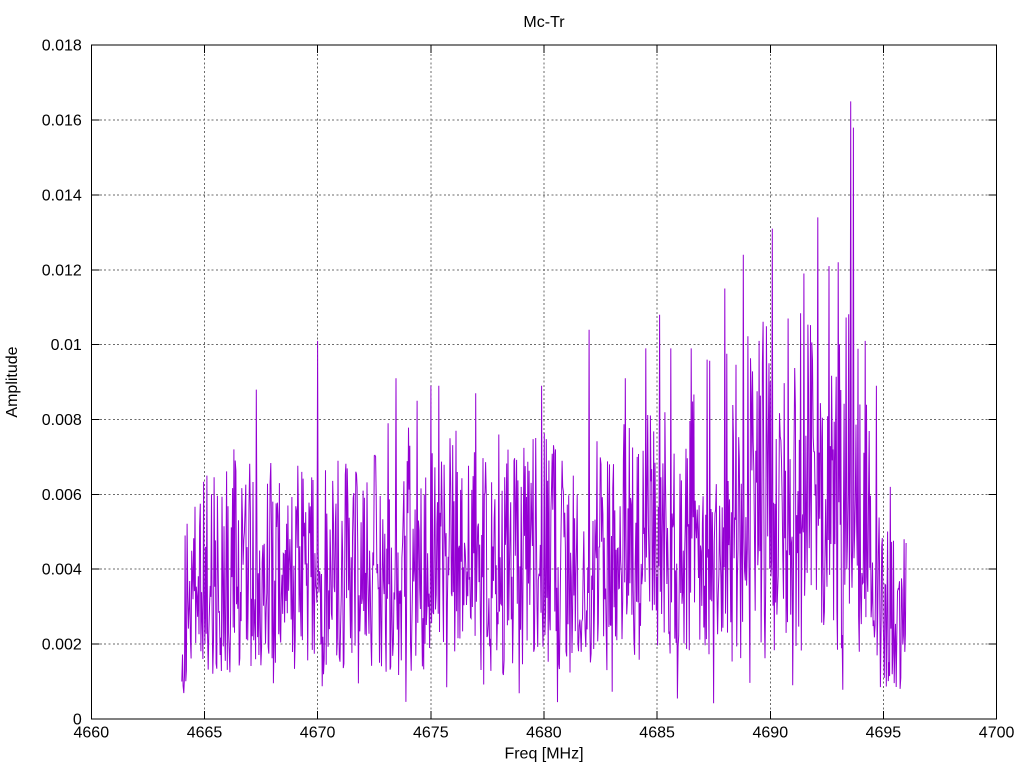 The width and height of the screenshot is (1024, 768). I want to click on svg-text: 4665, so click(205, 733).